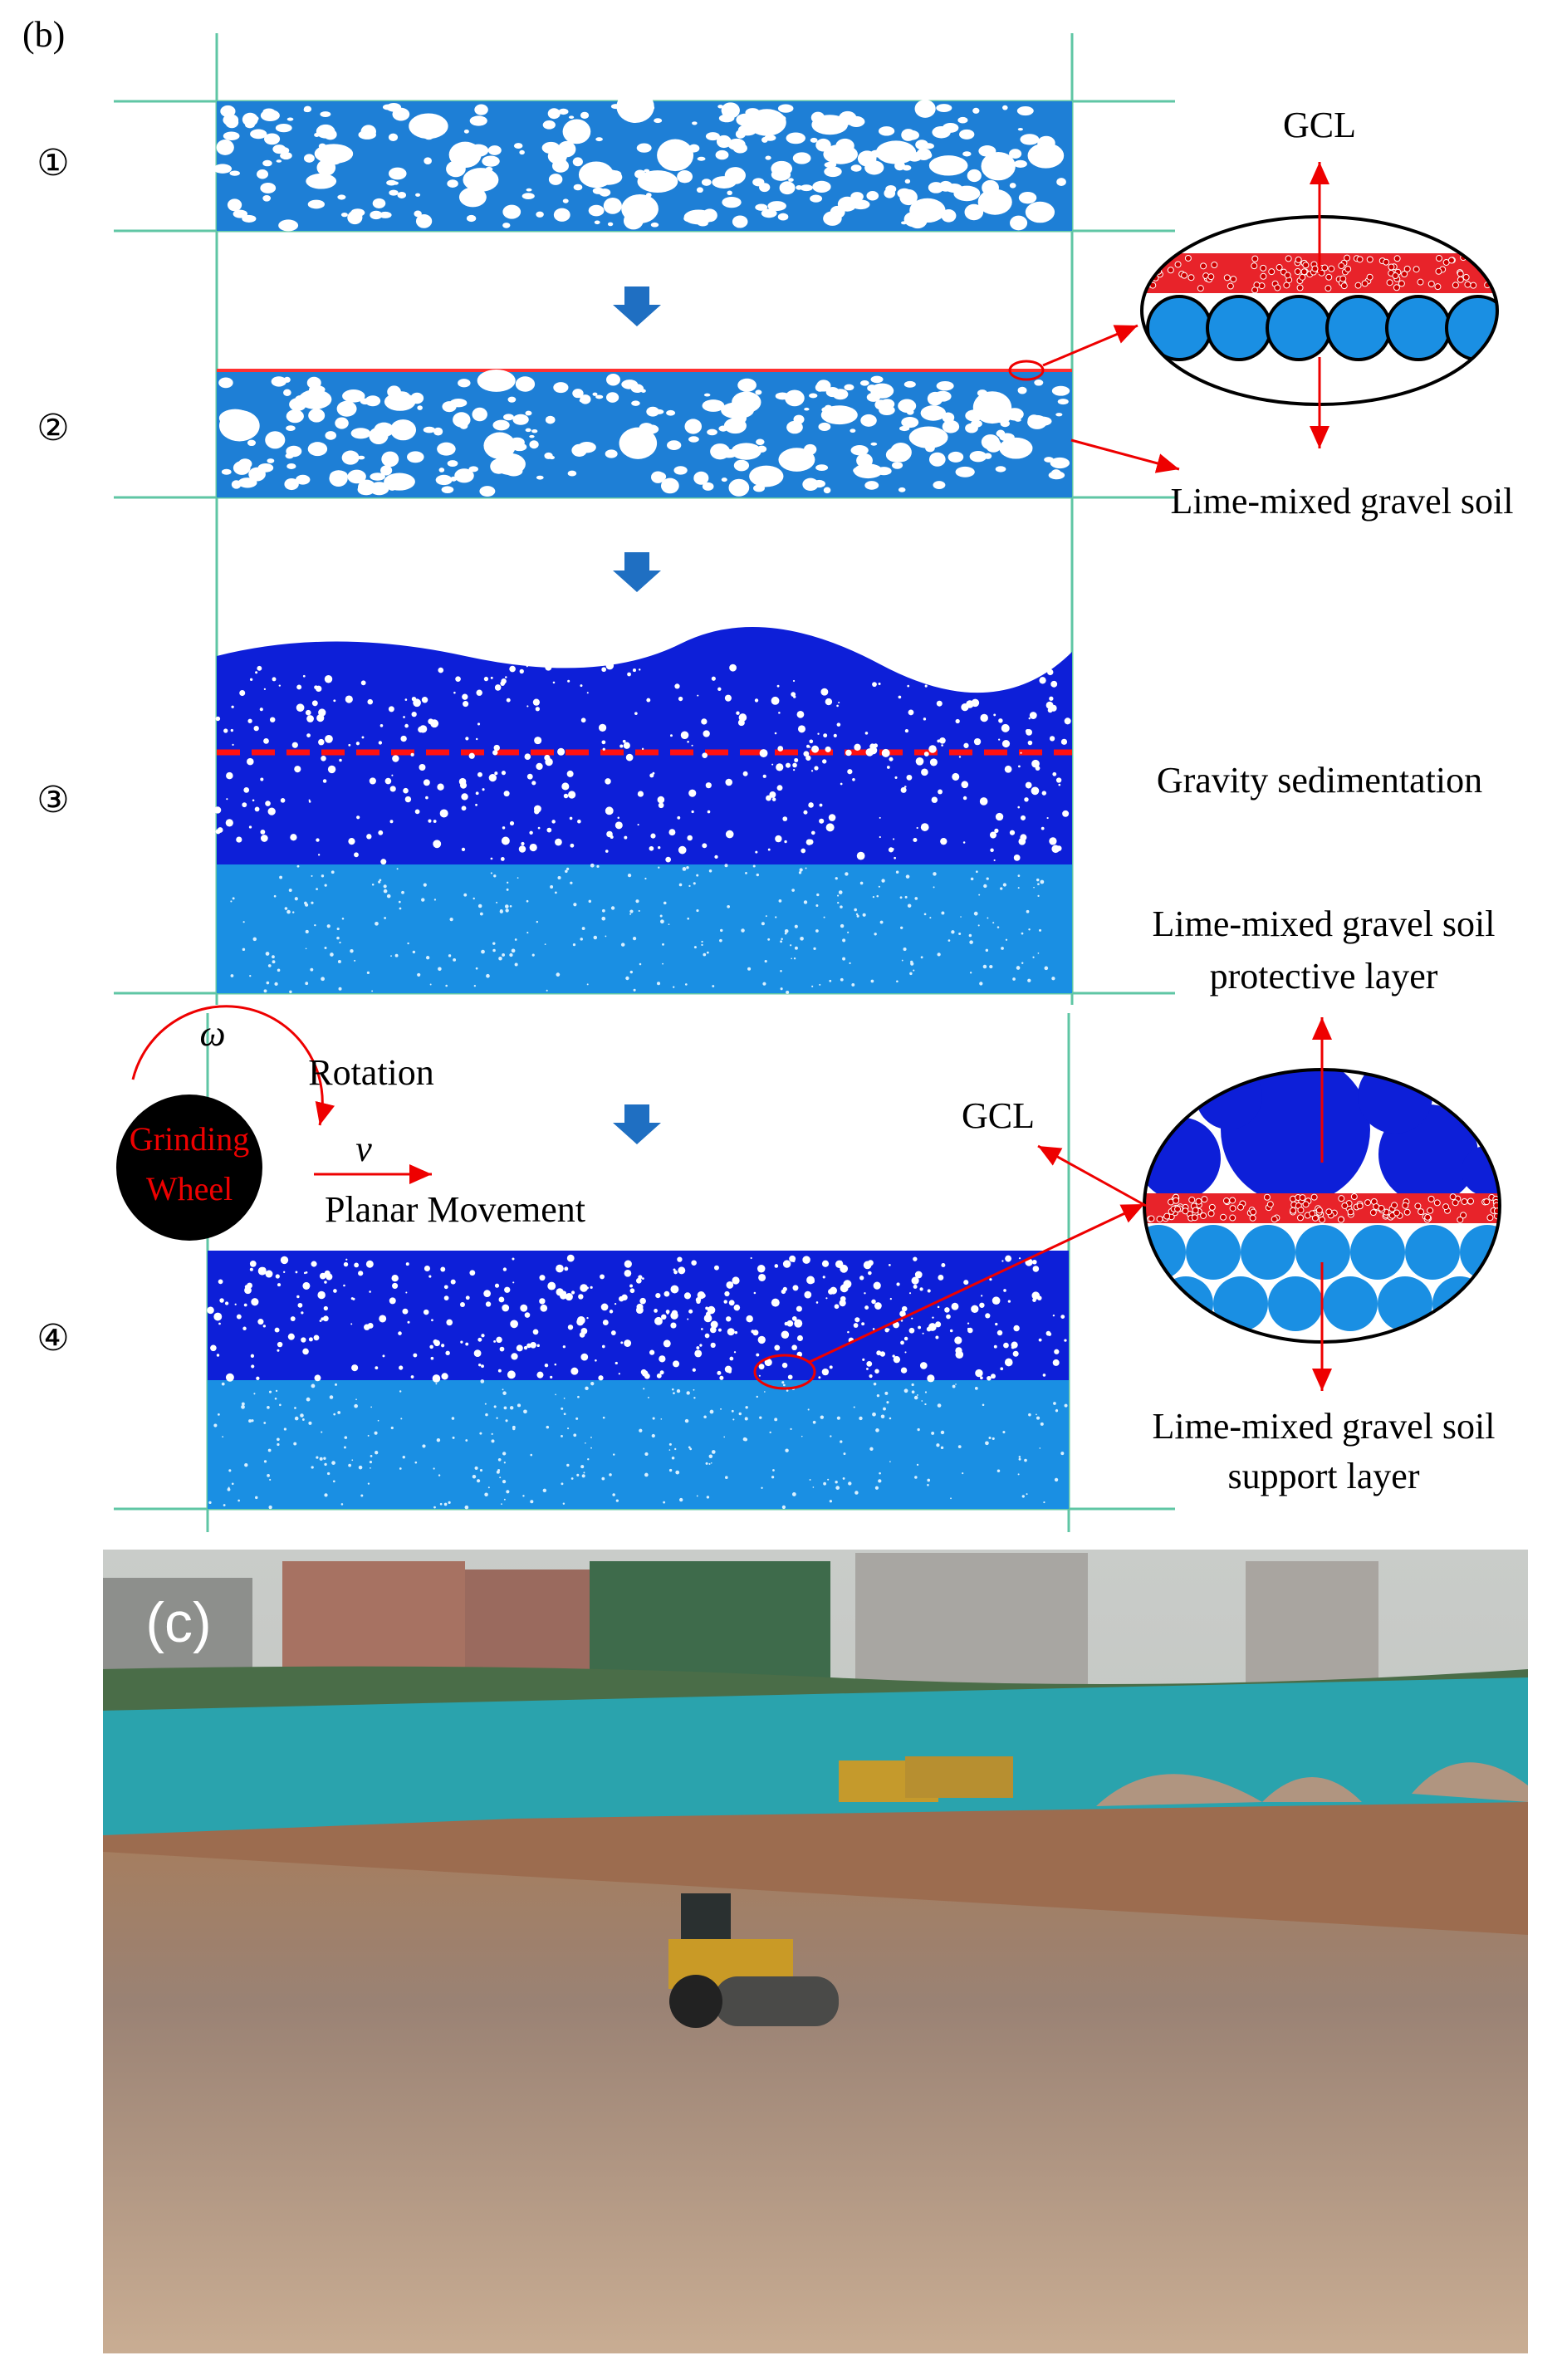  I want to click on label: Lime-mixed gravel soil, so click(1342, 501).